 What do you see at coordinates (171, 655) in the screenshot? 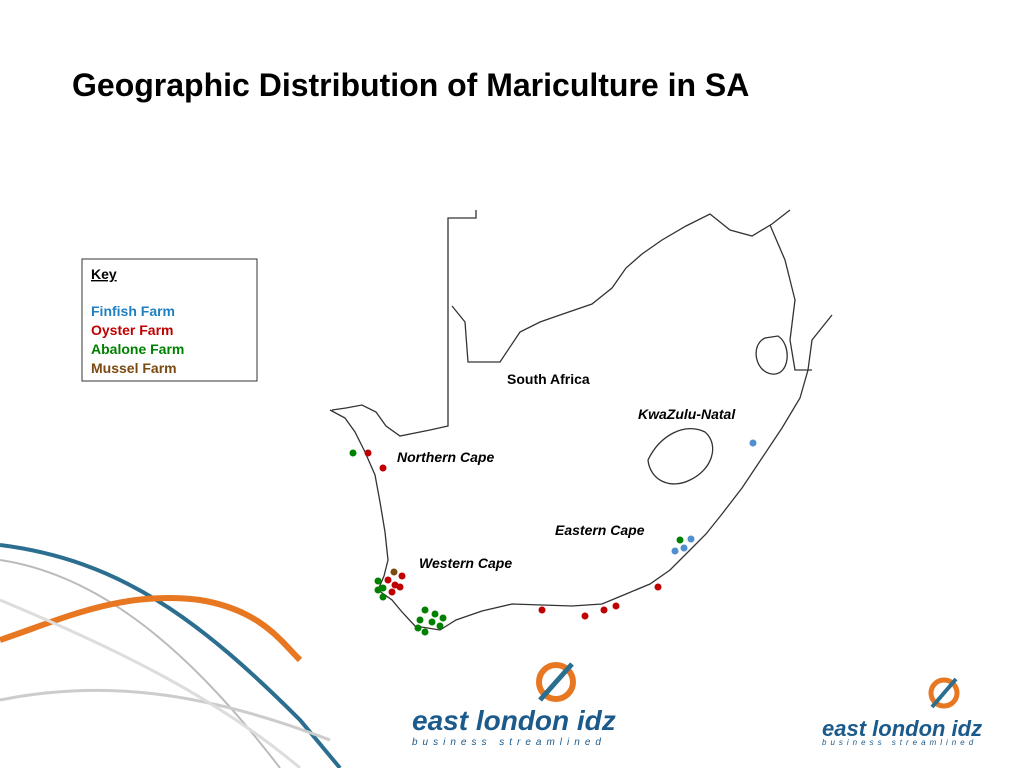
I see `swooshes` at bounding box center [171, 655].